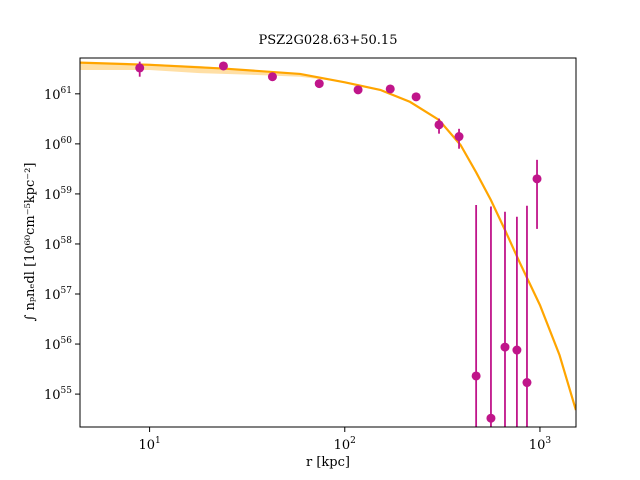  What do you see at coordinates (353, 441) in the screenshot?
I see `x-tick-label-exponent: 2` at bounding box center [353, 441].